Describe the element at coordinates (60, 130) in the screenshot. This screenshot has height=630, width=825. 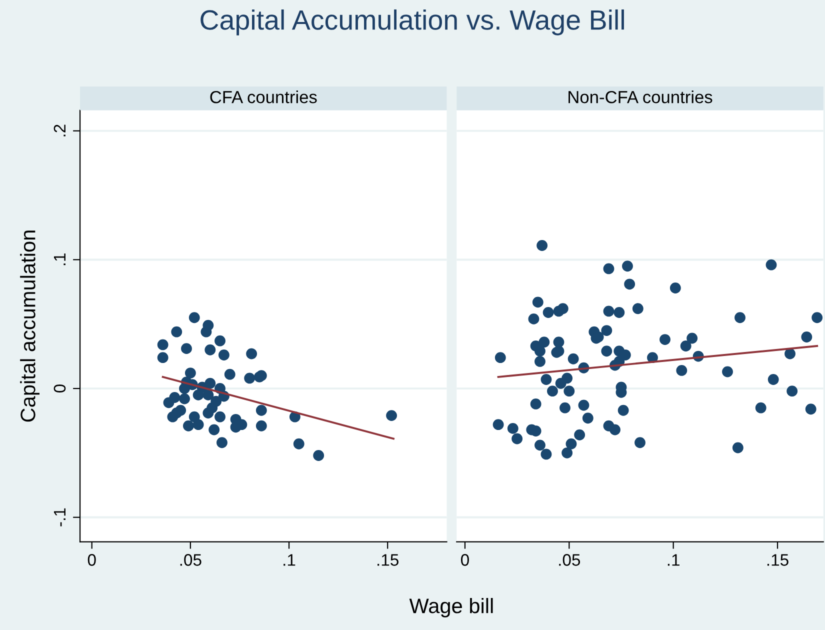
I see `y-tick-label: .2` at that location.